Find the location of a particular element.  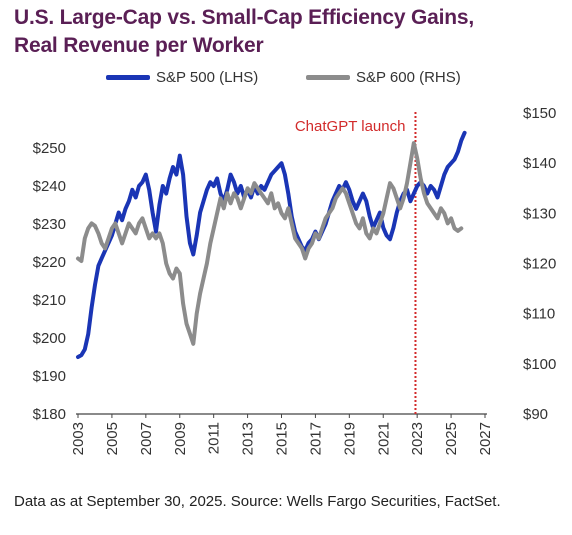

legend-entry-sp600: S&P 600 (RHS) is located at coordinates (383, 77).